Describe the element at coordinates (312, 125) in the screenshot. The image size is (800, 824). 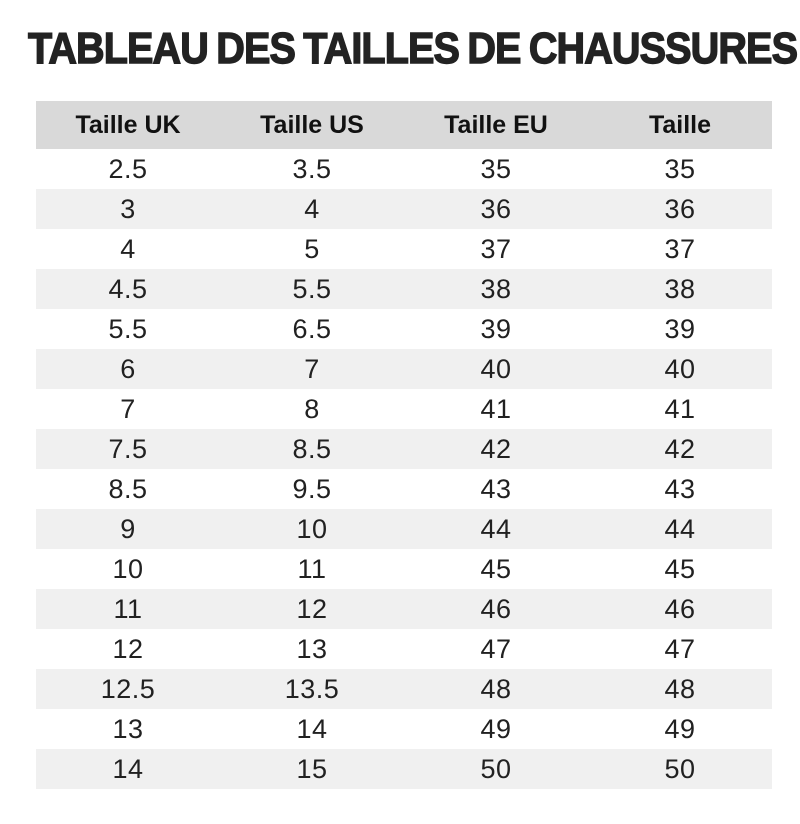
I see `column-header-taille-us: Taille US` at that location.